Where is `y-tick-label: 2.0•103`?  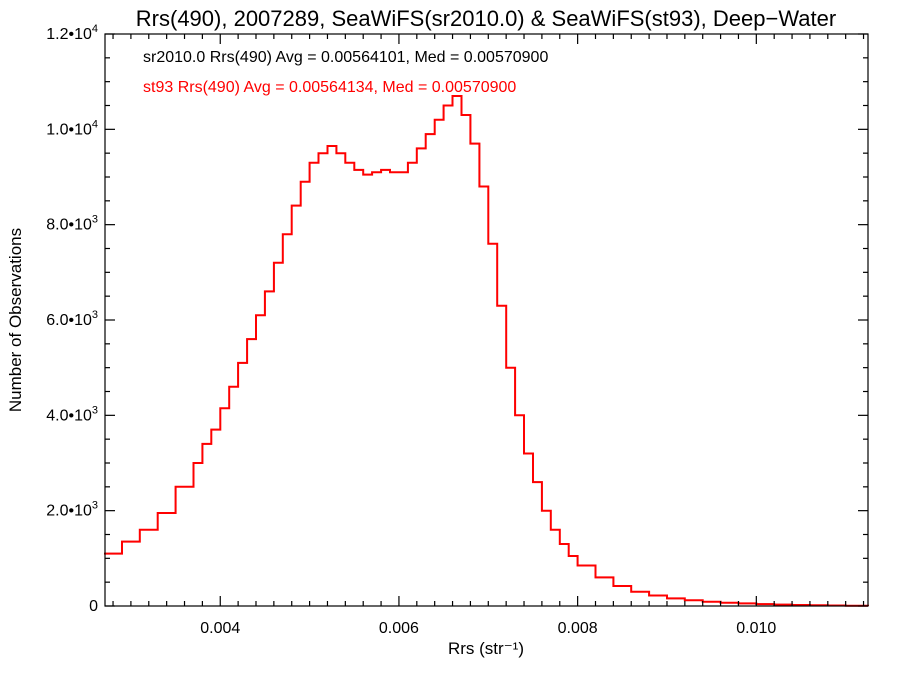
y-tick-label: 2.0•103 is located at coordinates (72, 510).